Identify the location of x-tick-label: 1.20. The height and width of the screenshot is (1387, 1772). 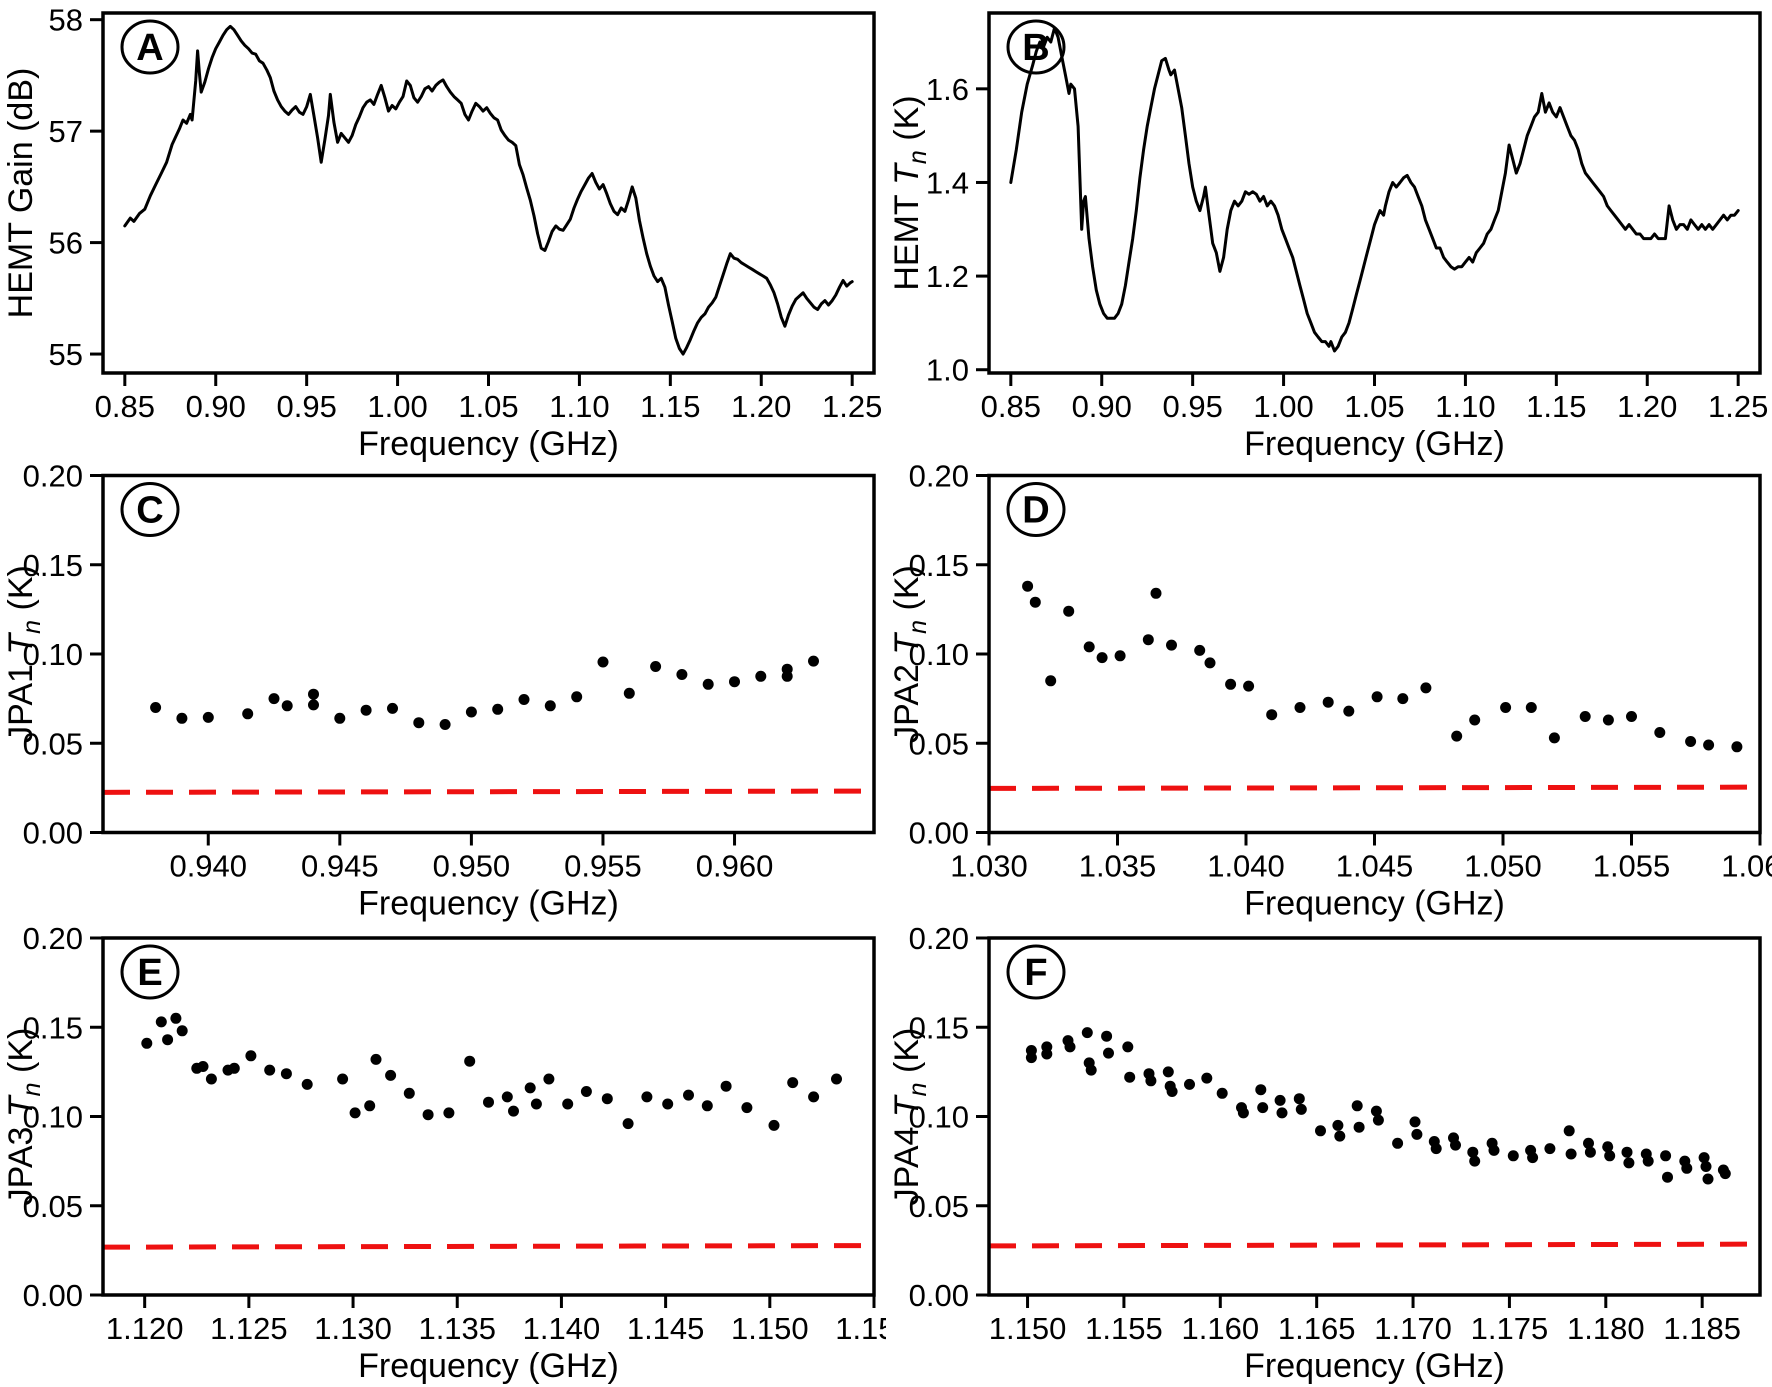
(1647, 406).